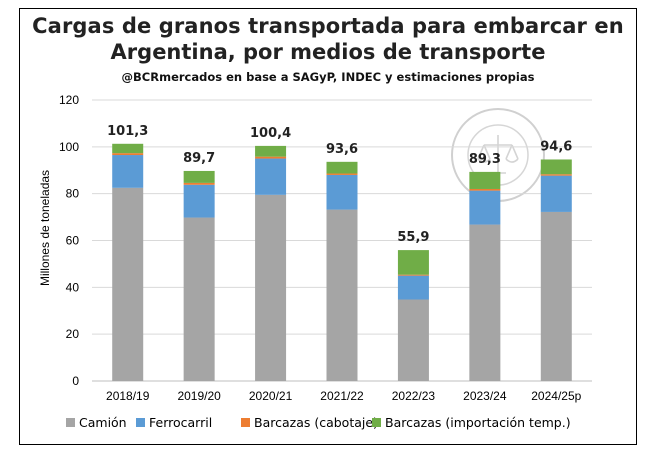 The width and height of the screenshot is (658, 453). What do you see at coordinates (75, 381) in the screenshot?
I see `y-tick-label: 0` at bounding box center [75, 381].